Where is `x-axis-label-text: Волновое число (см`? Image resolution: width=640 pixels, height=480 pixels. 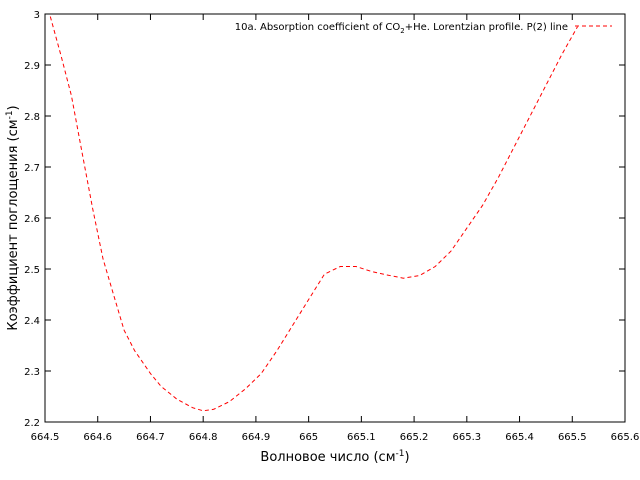
x-axis-label-text: Волновое число (см is located at coordinates (327, 457).